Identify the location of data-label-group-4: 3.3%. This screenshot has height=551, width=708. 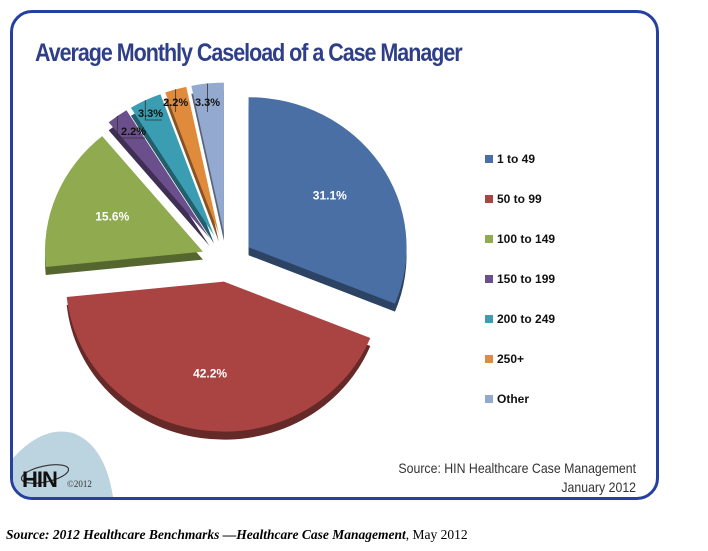
(150, 110).